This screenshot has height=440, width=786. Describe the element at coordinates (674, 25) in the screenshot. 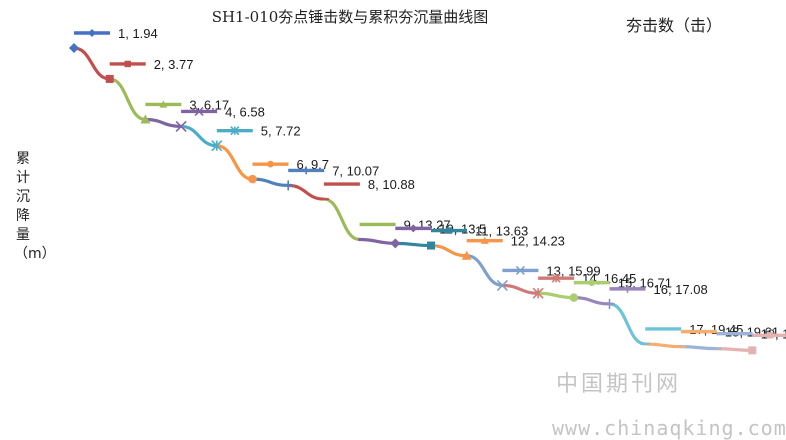

I see `x-axis-title: 夯击数（击）` at that location.